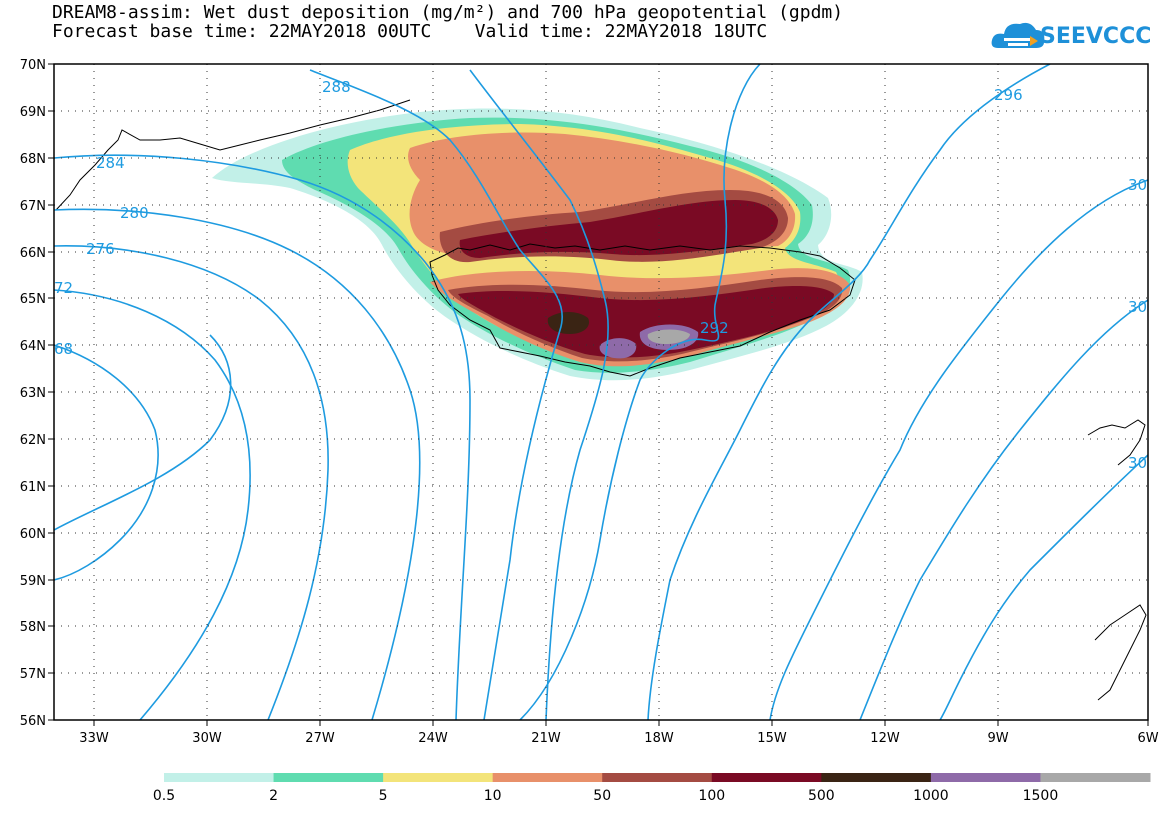 The height and width of the screenshot is (815, 1175). What do you see at coordinates (1096, 36) in the screenshot?
I see `logo-text: SEEVCCC` at bounding box center [1096, 36].